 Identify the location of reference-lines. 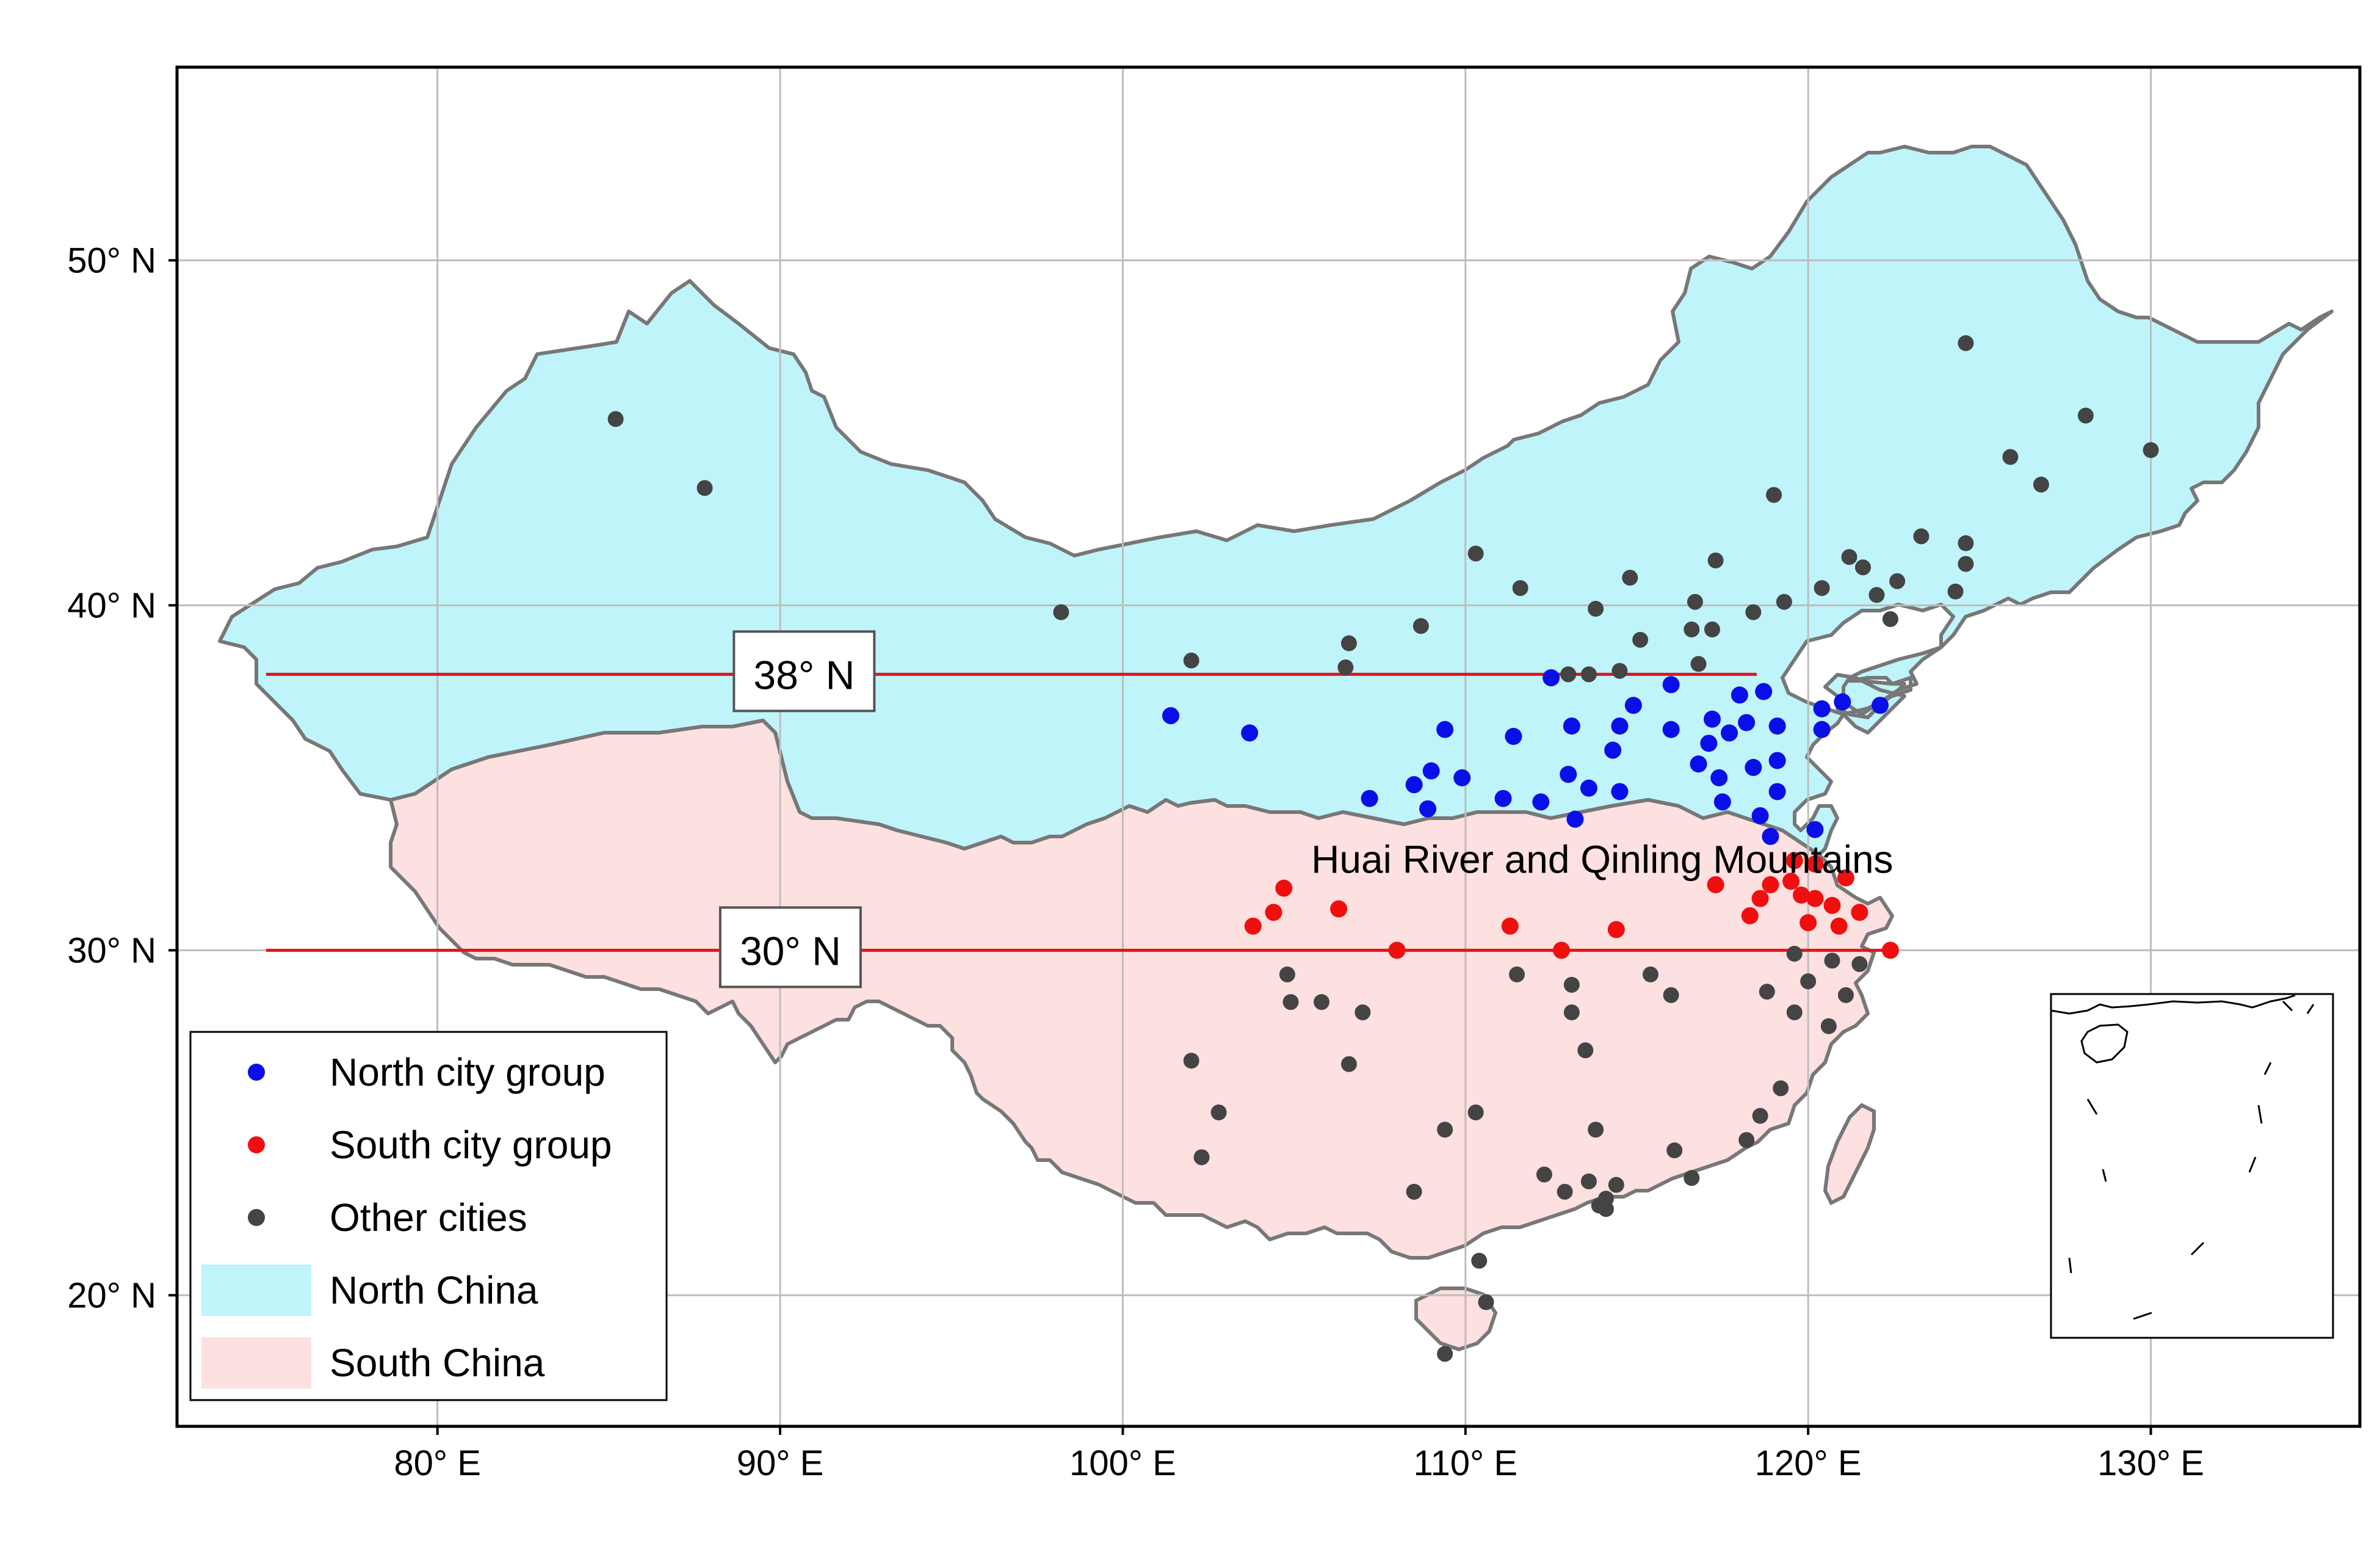
(1080, 812).